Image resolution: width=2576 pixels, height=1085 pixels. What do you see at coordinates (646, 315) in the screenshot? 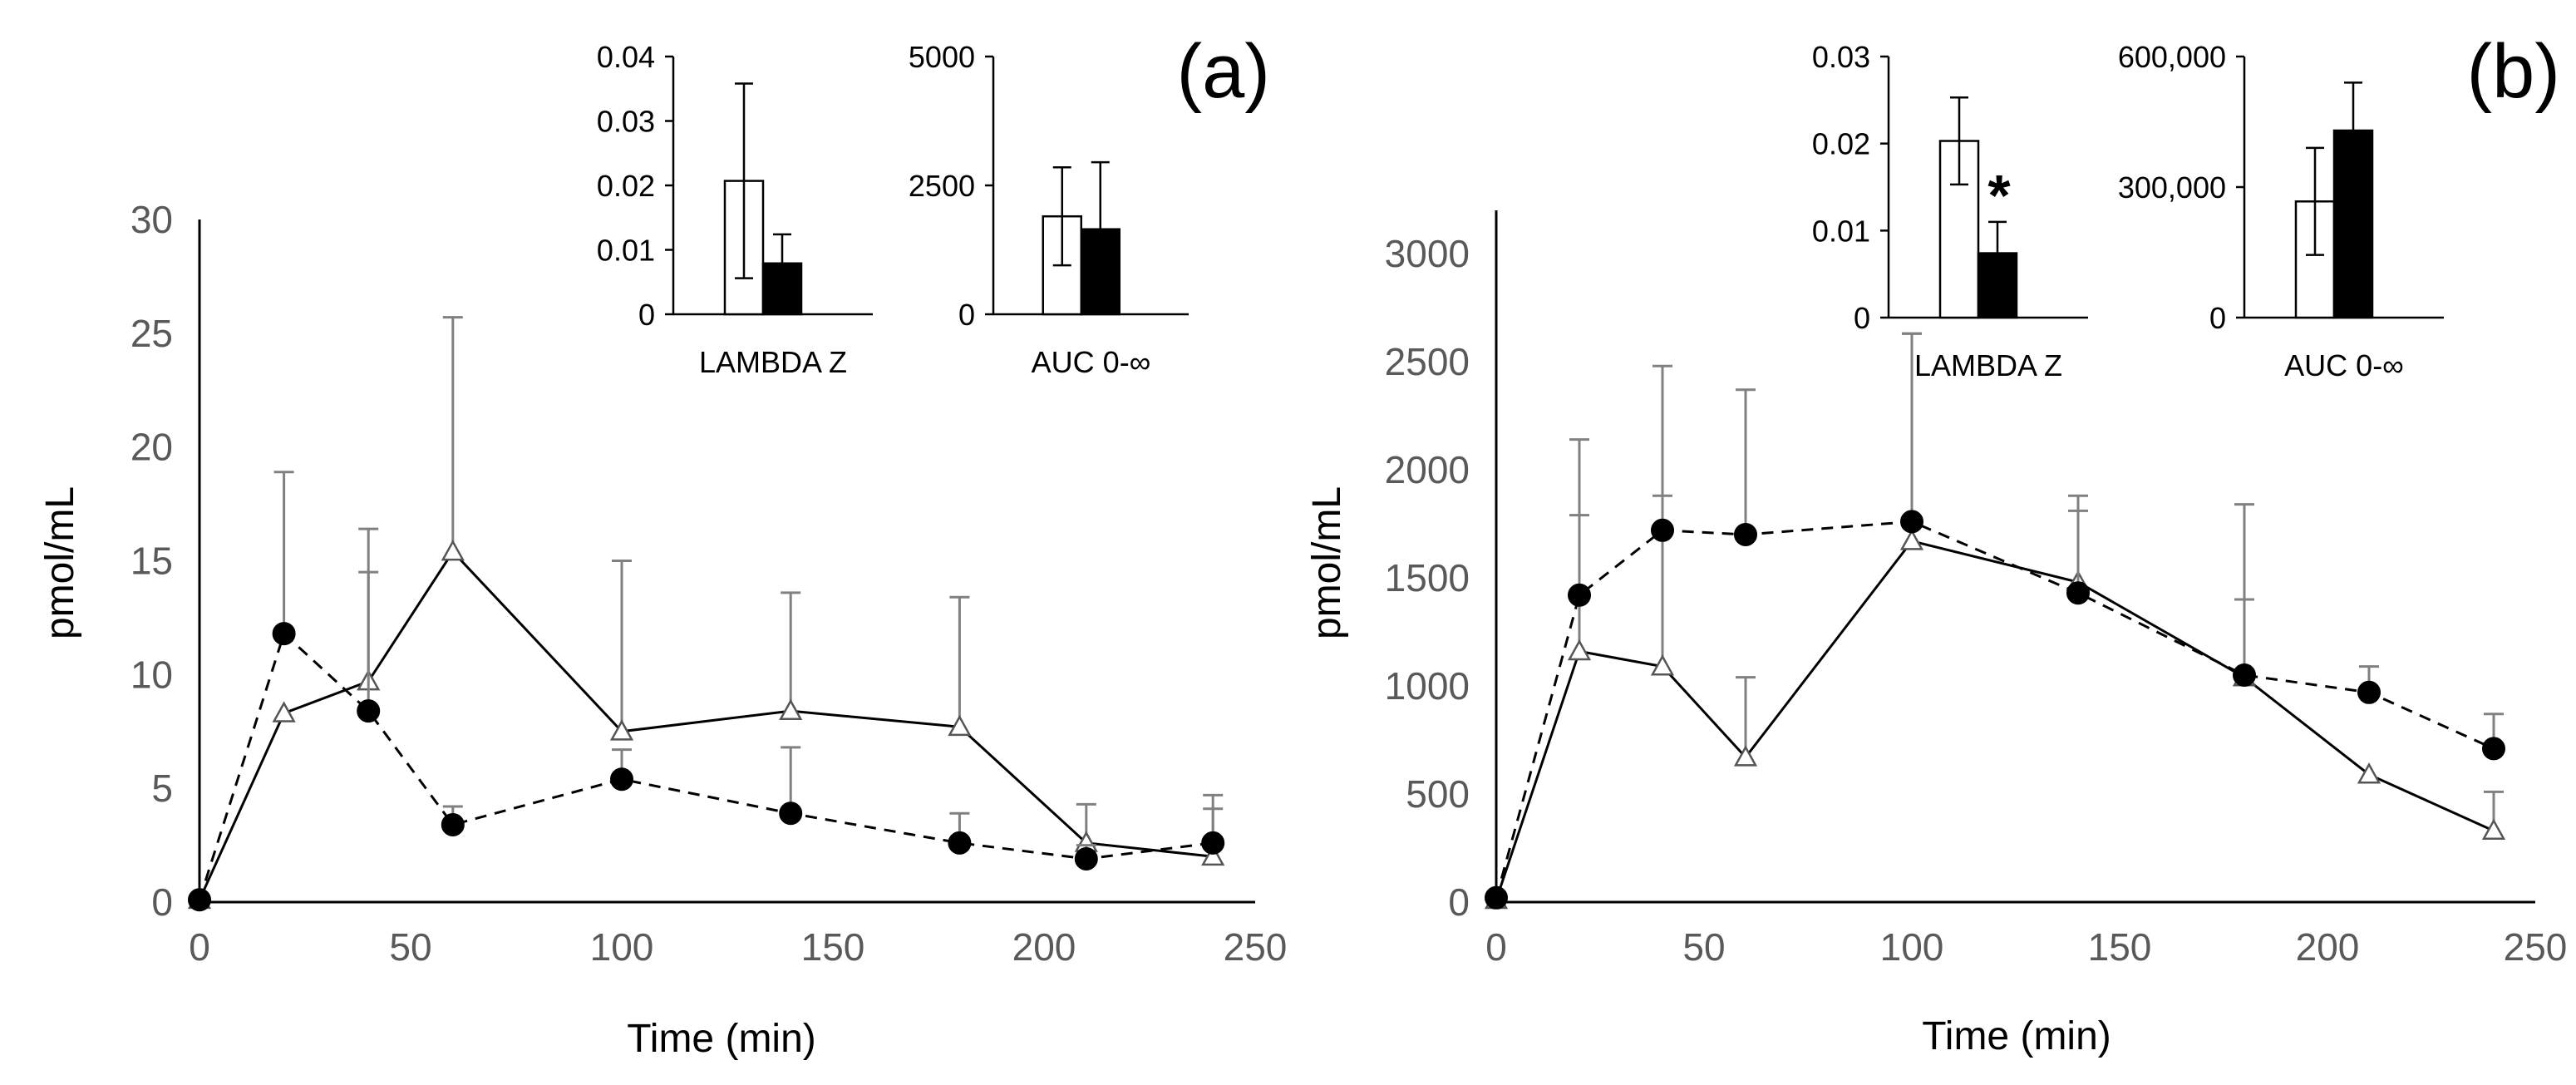
I see `inset-a-1-y-tick-label: 0` at bounding box center [646, 315].